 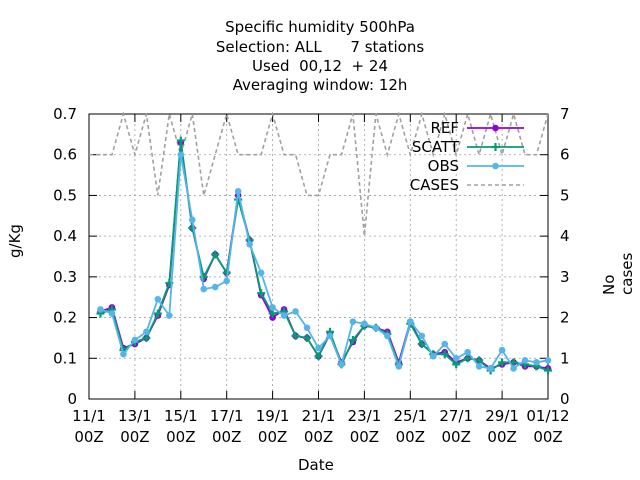 I want to click on legend-marker-obs, so click(x=495, y=166).